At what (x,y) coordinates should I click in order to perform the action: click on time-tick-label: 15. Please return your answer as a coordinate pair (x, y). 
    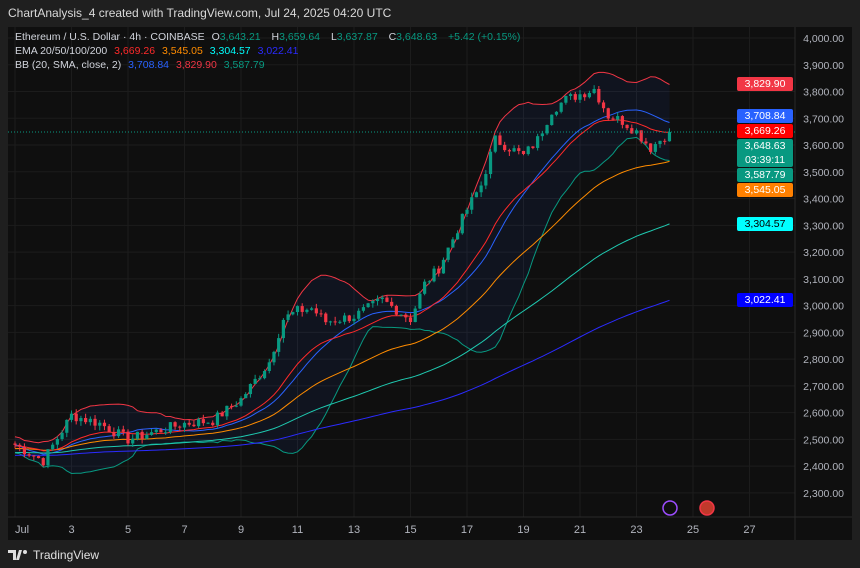
    Looking at the image, I should click on (410, 530).